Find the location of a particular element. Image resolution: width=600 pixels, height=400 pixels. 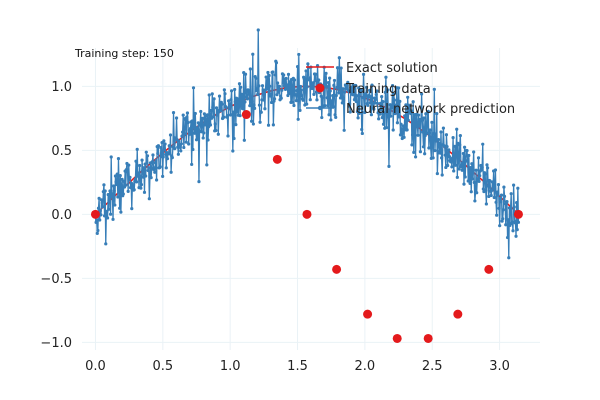

legend-training-label: Training data is located at coordinates (388, 89).